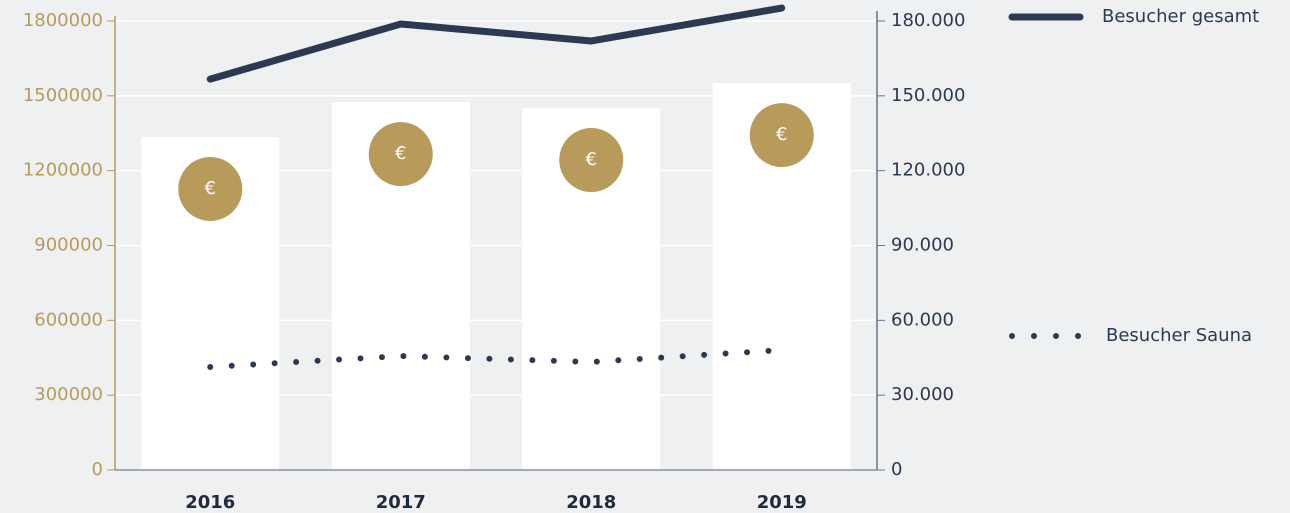 This screenshot has height=513, width=1290. What do you see at coordinates (1179, 335) in the screenshot?
I see `legend-label: Besucher Sauna` at bounding box center [1179, 335].